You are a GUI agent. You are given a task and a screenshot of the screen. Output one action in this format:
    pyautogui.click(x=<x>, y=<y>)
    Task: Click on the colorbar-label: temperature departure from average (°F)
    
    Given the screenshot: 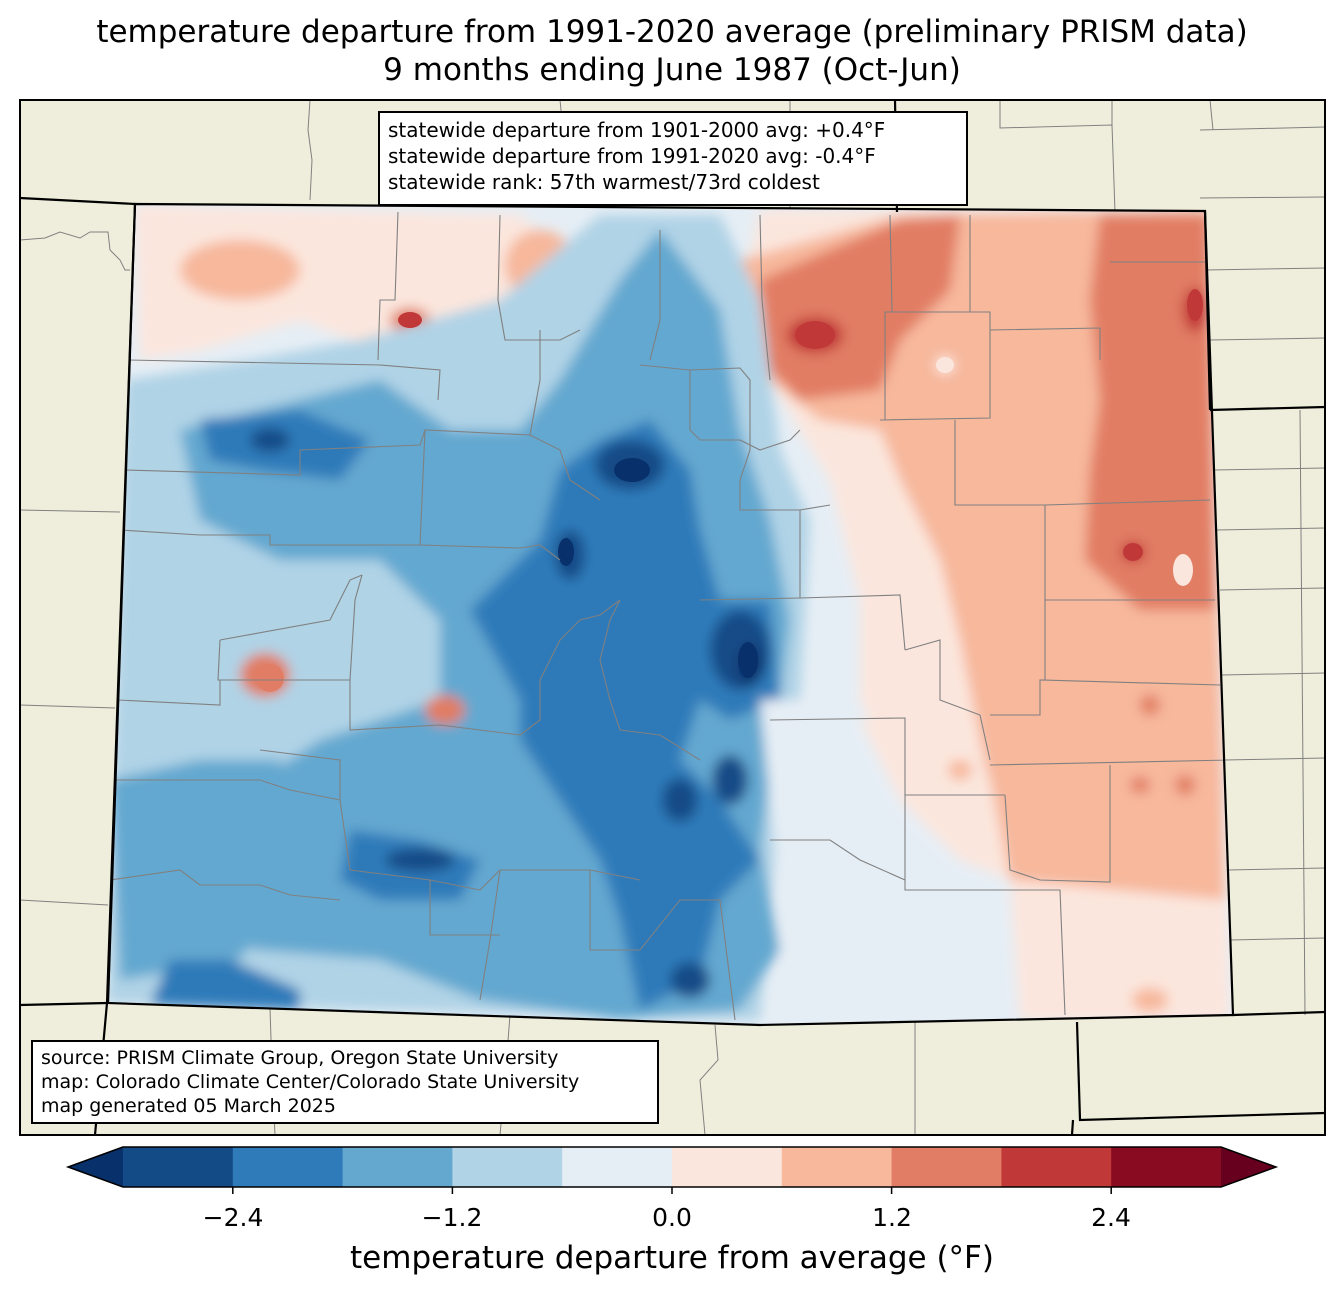 What is the action you would take?
    pyautogui.click(x=672, y=1258)
    